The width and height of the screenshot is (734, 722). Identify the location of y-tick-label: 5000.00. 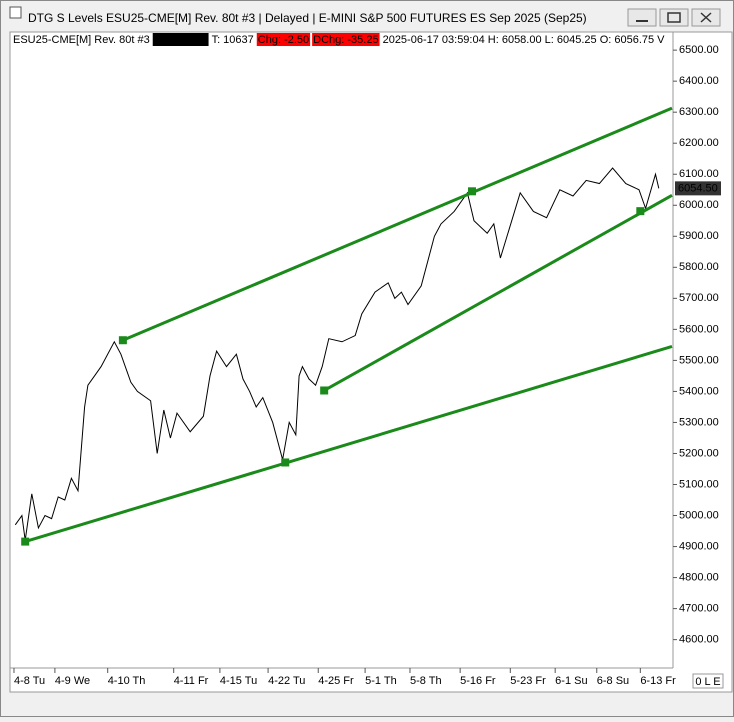
(699, 515).